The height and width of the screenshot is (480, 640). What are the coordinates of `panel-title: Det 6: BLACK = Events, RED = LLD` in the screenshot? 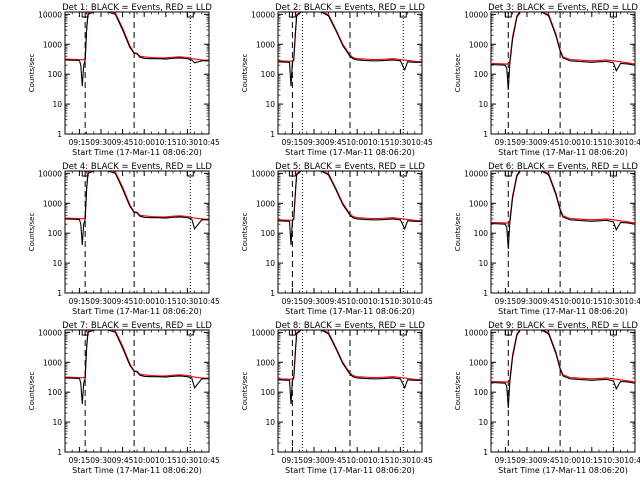 It's located at (563, 167).